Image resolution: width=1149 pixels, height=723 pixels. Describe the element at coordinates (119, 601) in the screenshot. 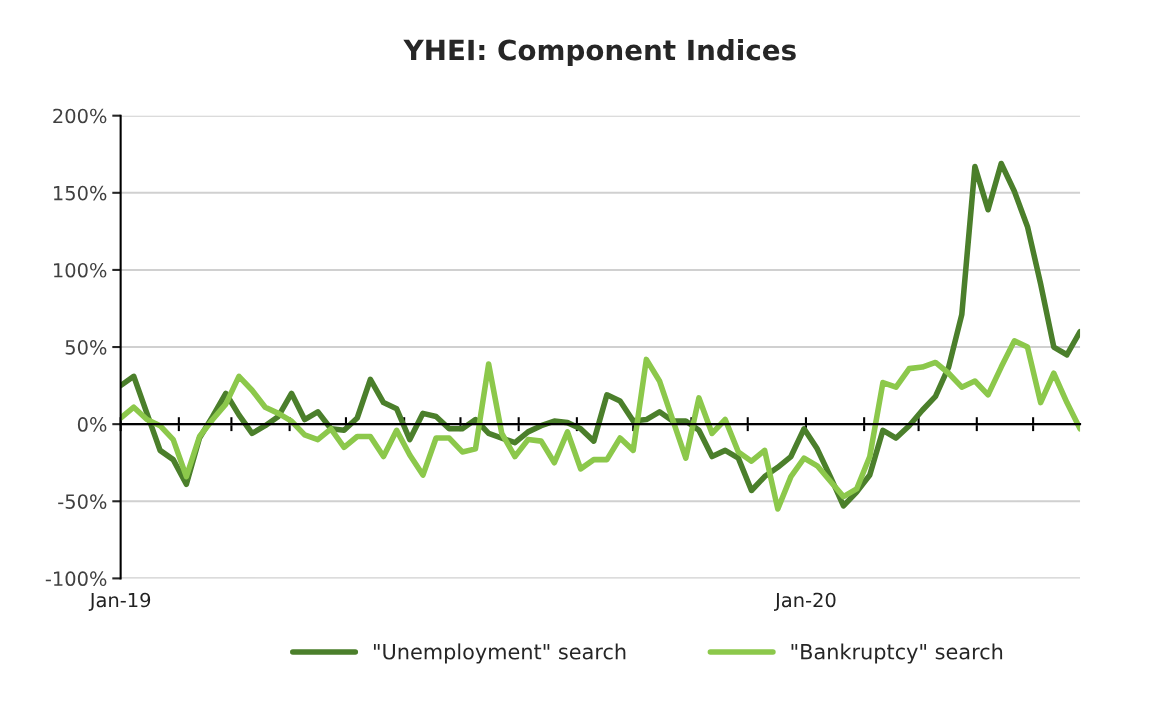

I see `x-tick-label: Jan-19` at that location.